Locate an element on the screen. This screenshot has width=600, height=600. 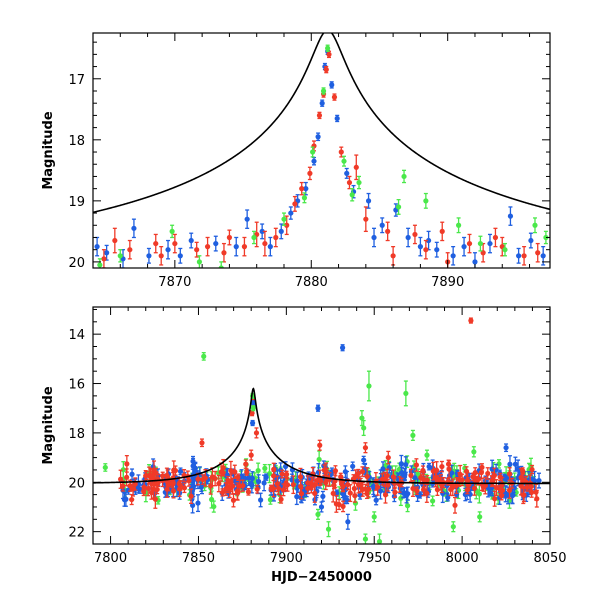
y-tick-label: 19 is located at coordinates (76, 202).